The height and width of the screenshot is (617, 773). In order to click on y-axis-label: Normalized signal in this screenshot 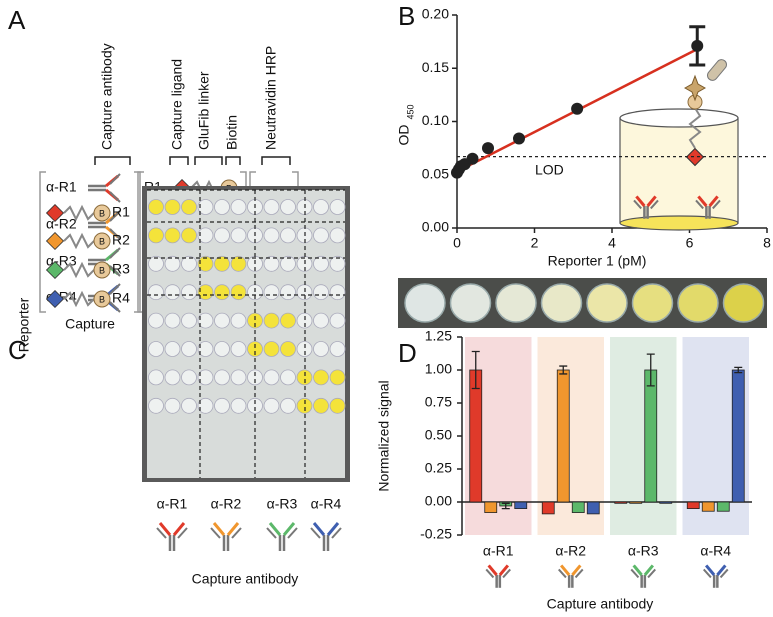, I will do `click(384, 435)`.